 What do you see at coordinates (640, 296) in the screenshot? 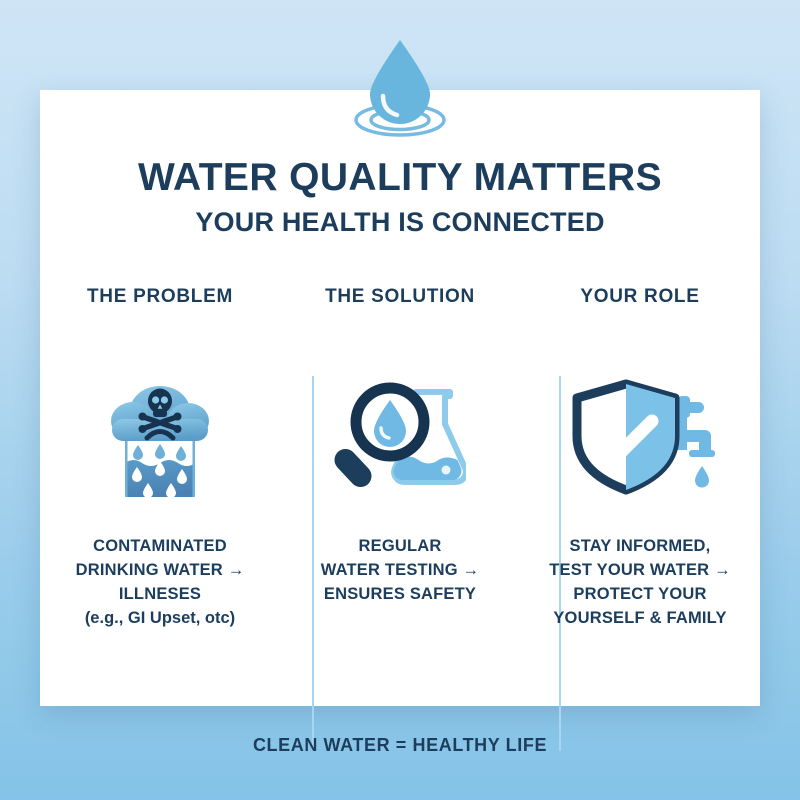
I see `column-heading-role: YOUR ROLE` at bounding box center [640, 296].